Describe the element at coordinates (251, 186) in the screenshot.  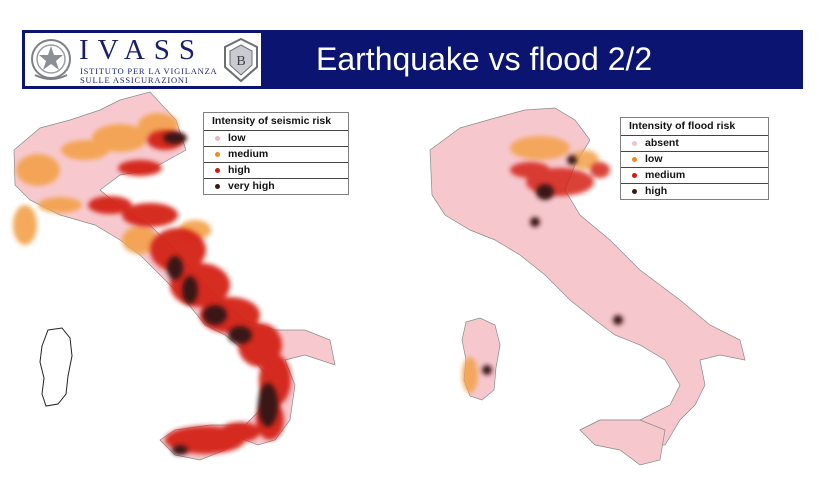
I see `legend-label: very high` at that location.